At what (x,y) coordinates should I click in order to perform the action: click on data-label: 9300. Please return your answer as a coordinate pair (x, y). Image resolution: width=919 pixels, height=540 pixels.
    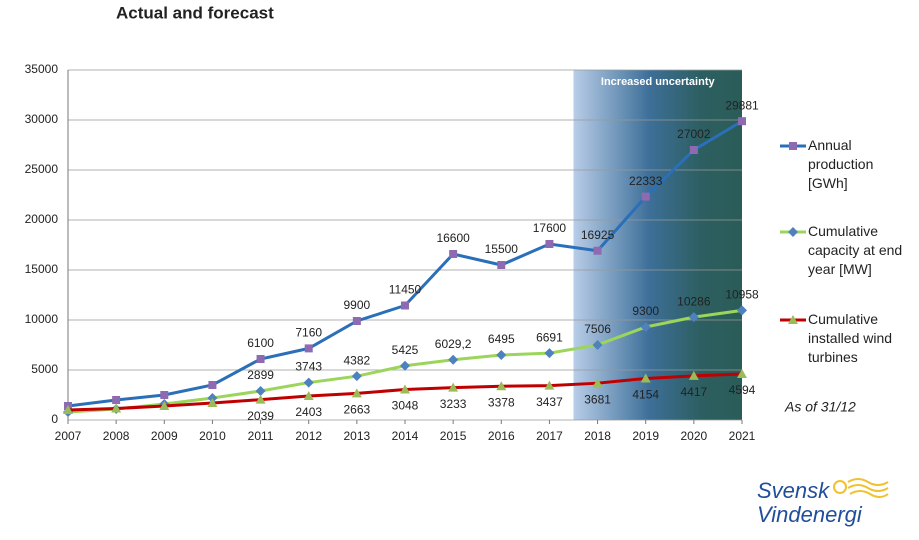
    Looking at the image, I should click on (645, 311).